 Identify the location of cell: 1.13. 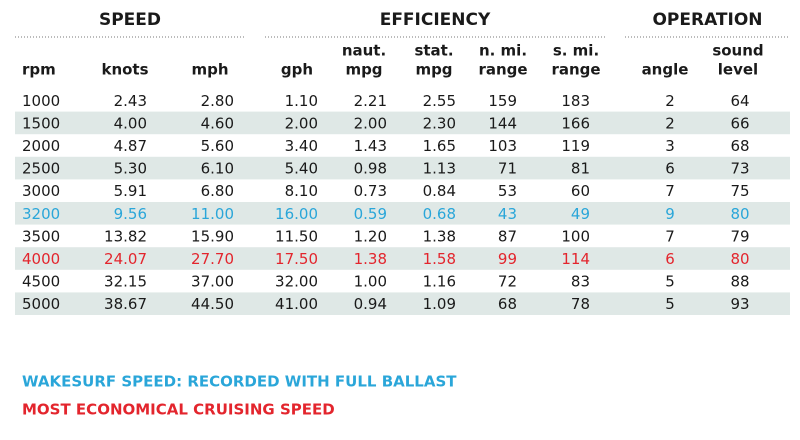
(439, 169).